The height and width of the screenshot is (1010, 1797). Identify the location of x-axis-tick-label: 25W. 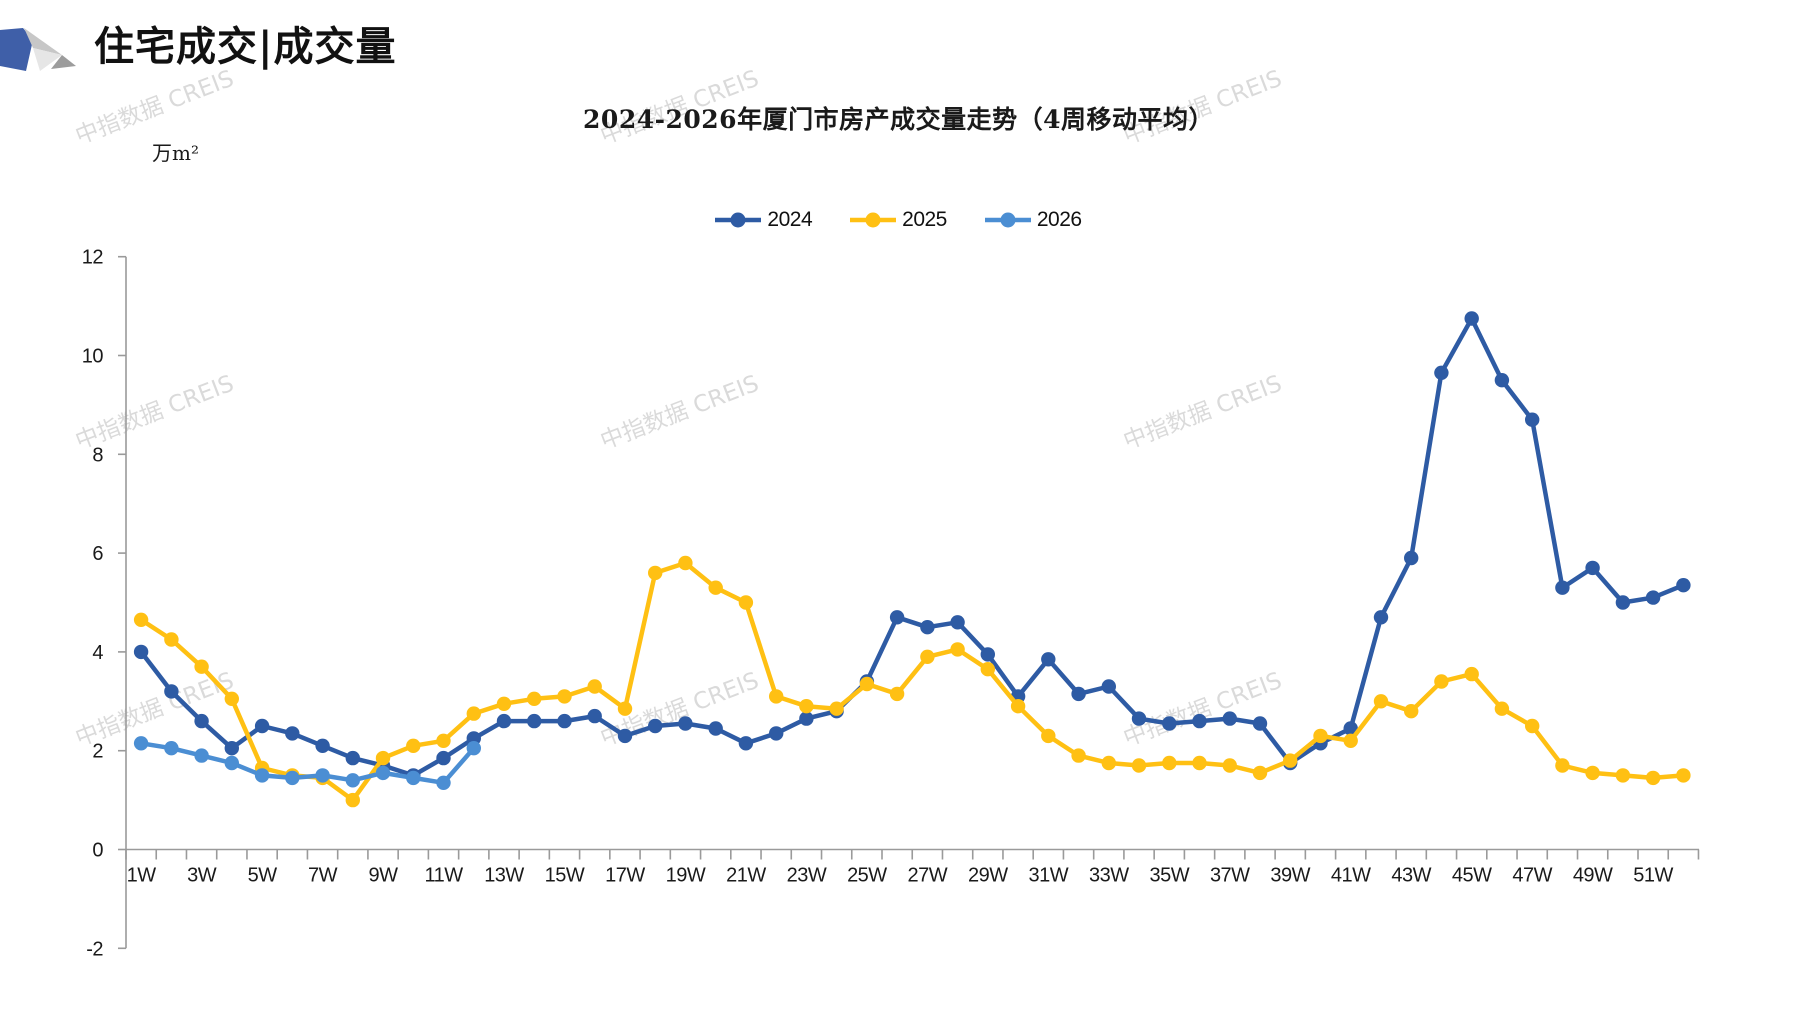
(867, 876).